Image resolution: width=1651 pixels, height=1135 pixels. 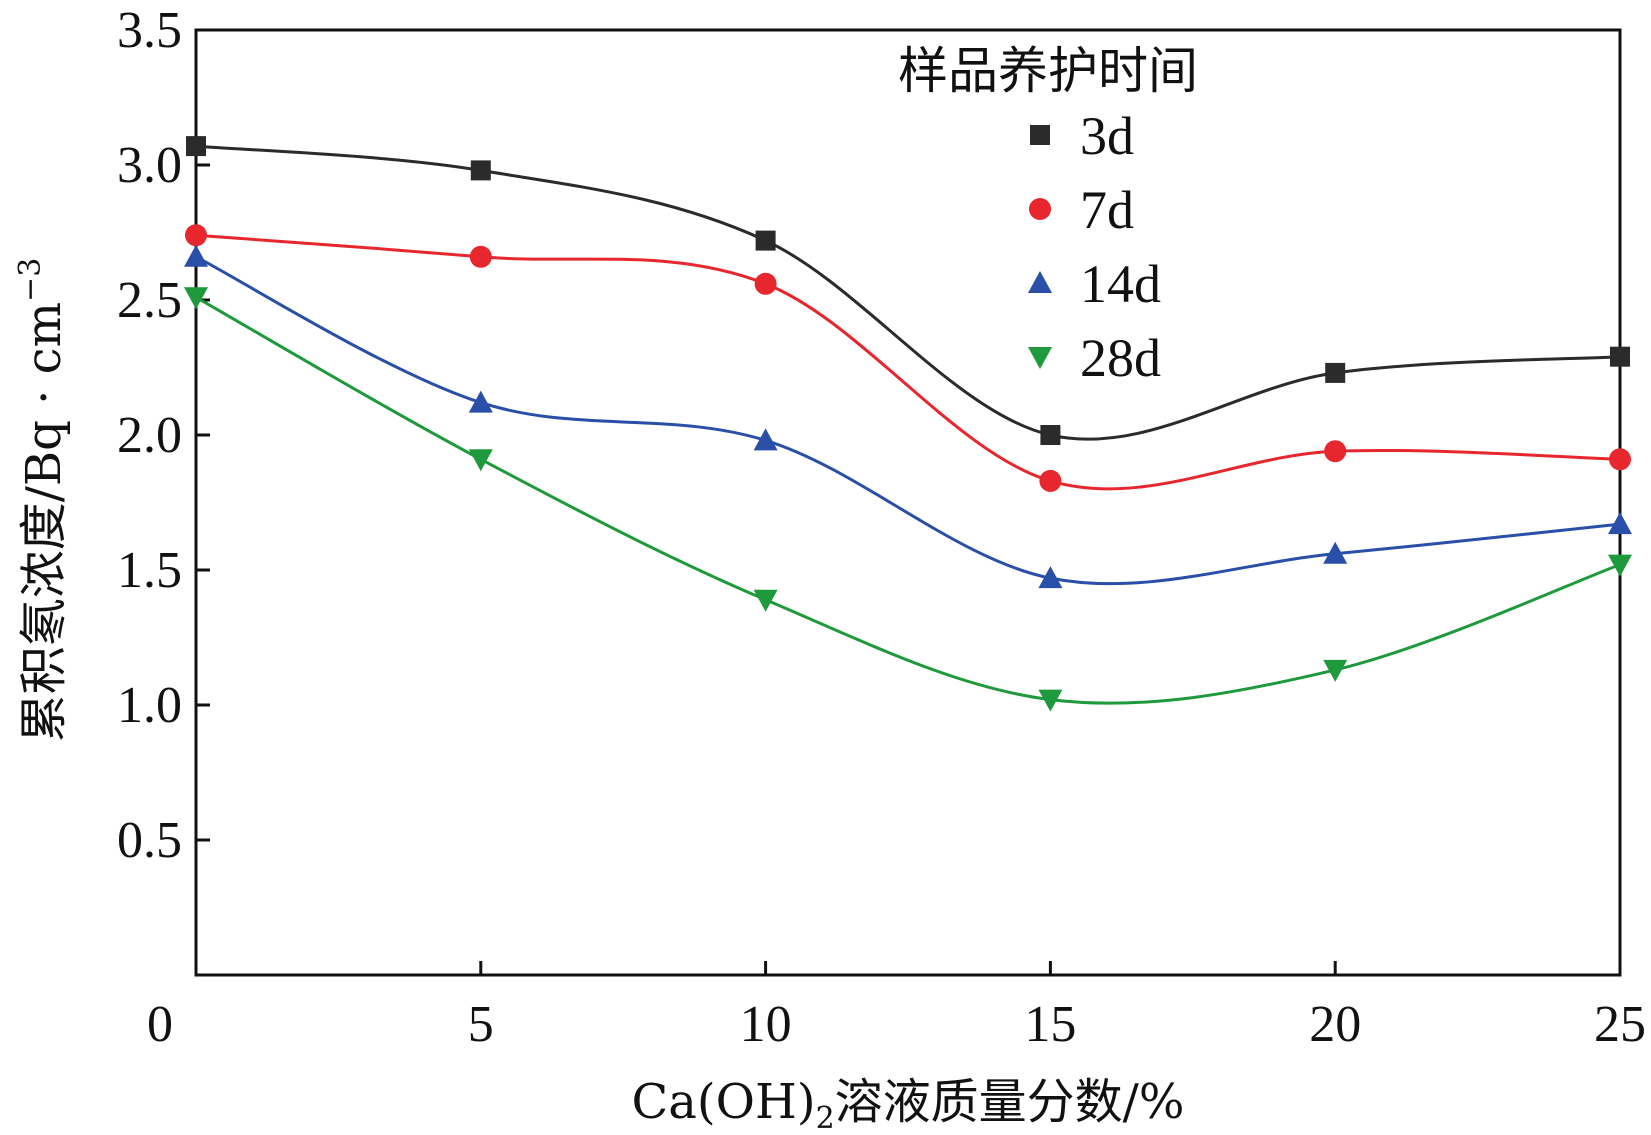 I want to click on y-tick-label: 1.0, so click(x=149, y=705).